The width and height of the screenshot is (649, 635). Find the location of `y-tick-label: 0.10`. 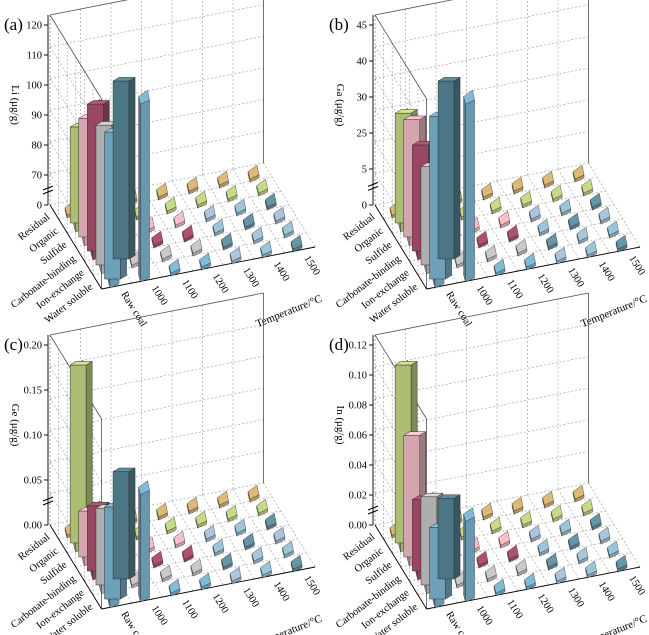

y-tick-label: 0.10 is located at coordinates (33, 436).